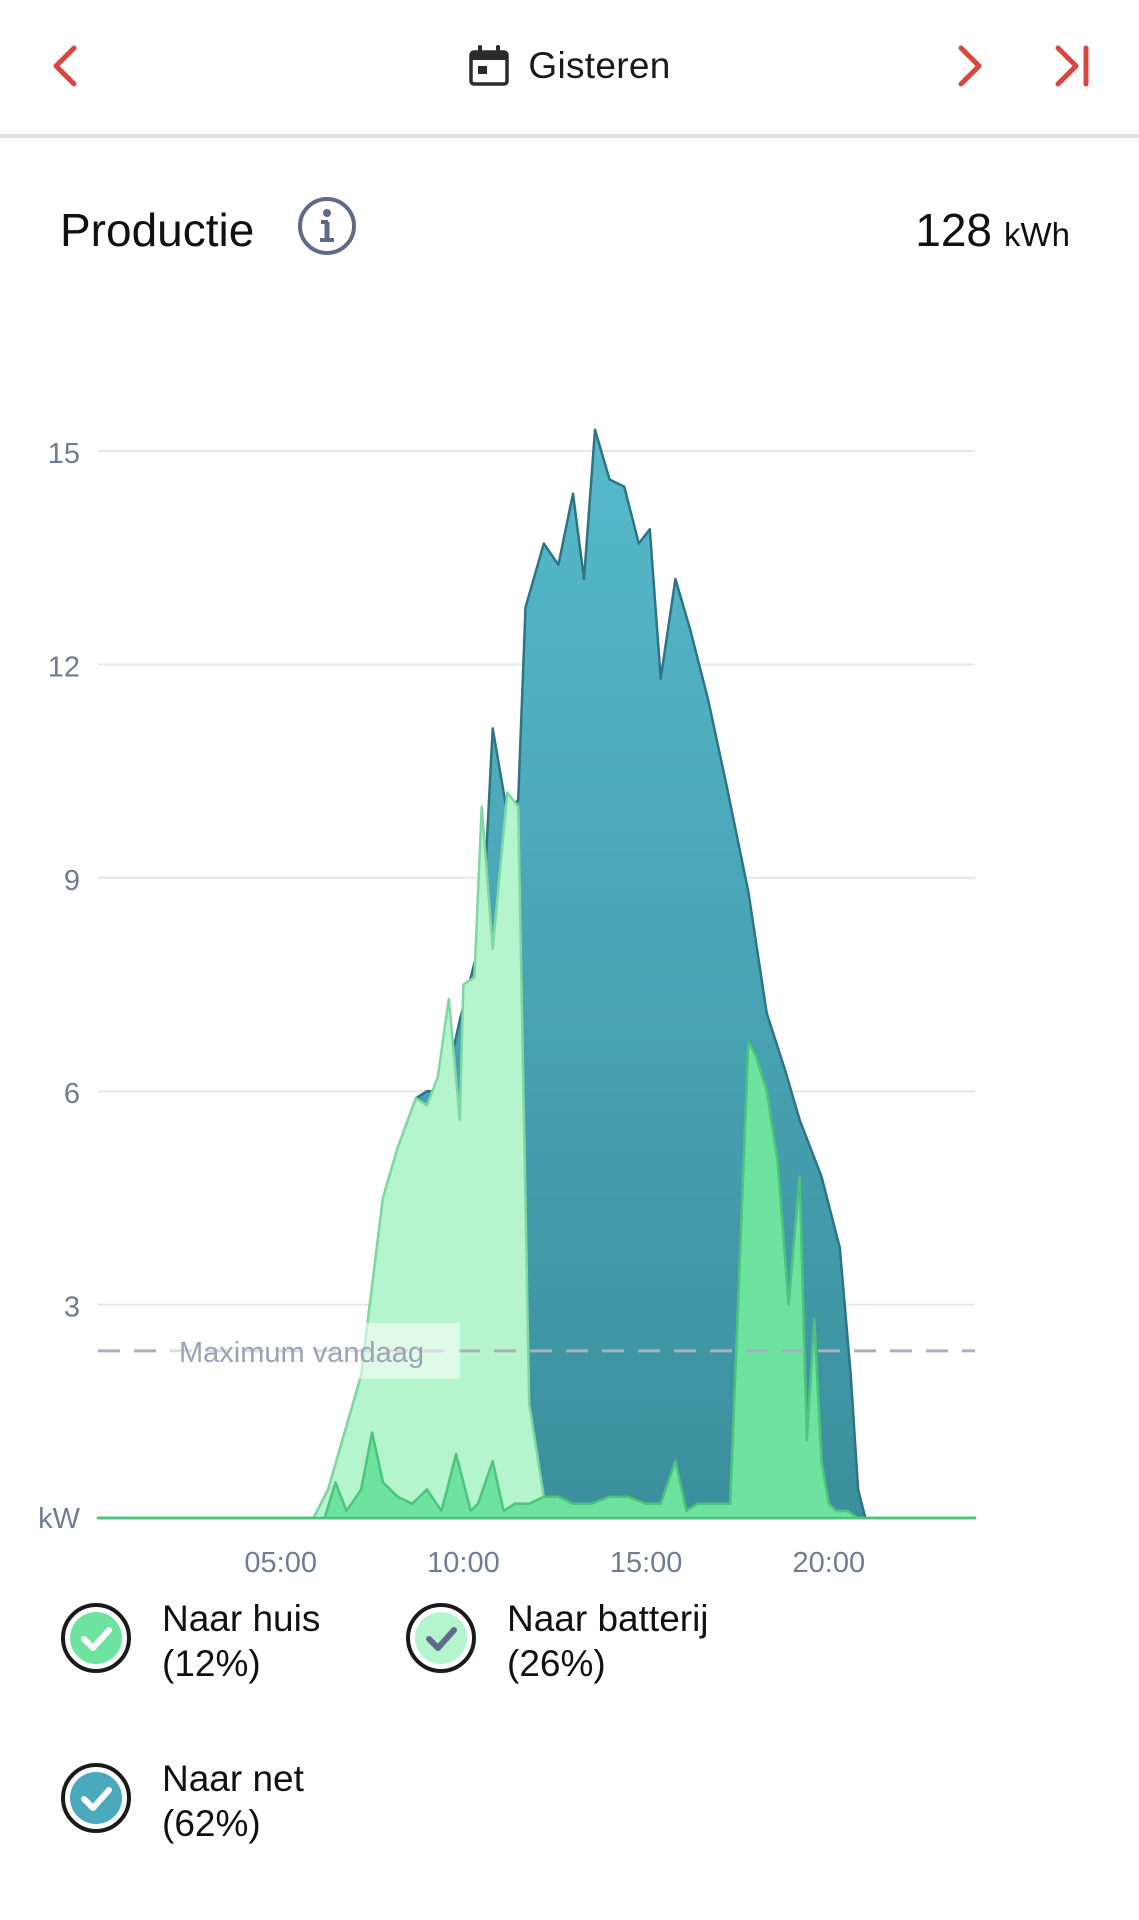  I want to click on skip-to-end-icon, so click(1072, 66).